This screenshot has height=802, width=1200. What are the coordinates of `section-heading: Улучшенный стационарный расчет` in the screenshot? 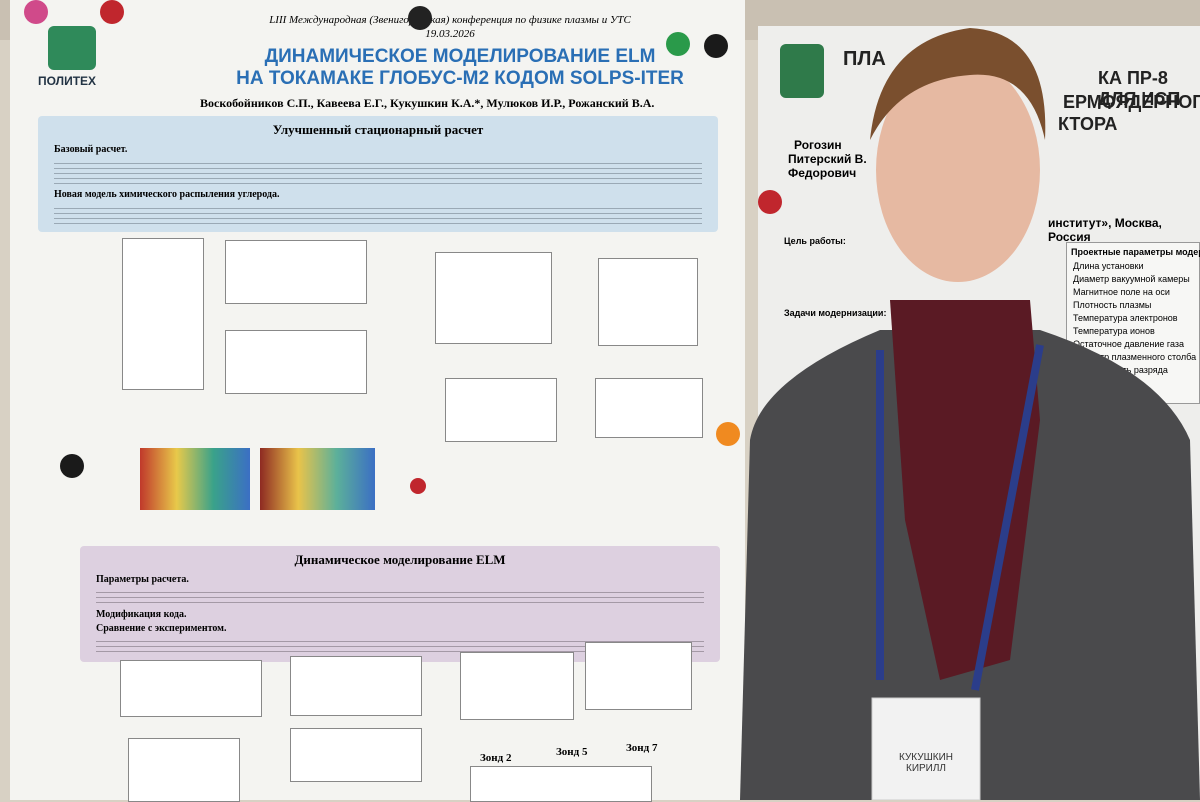 It's located at (378, 129).